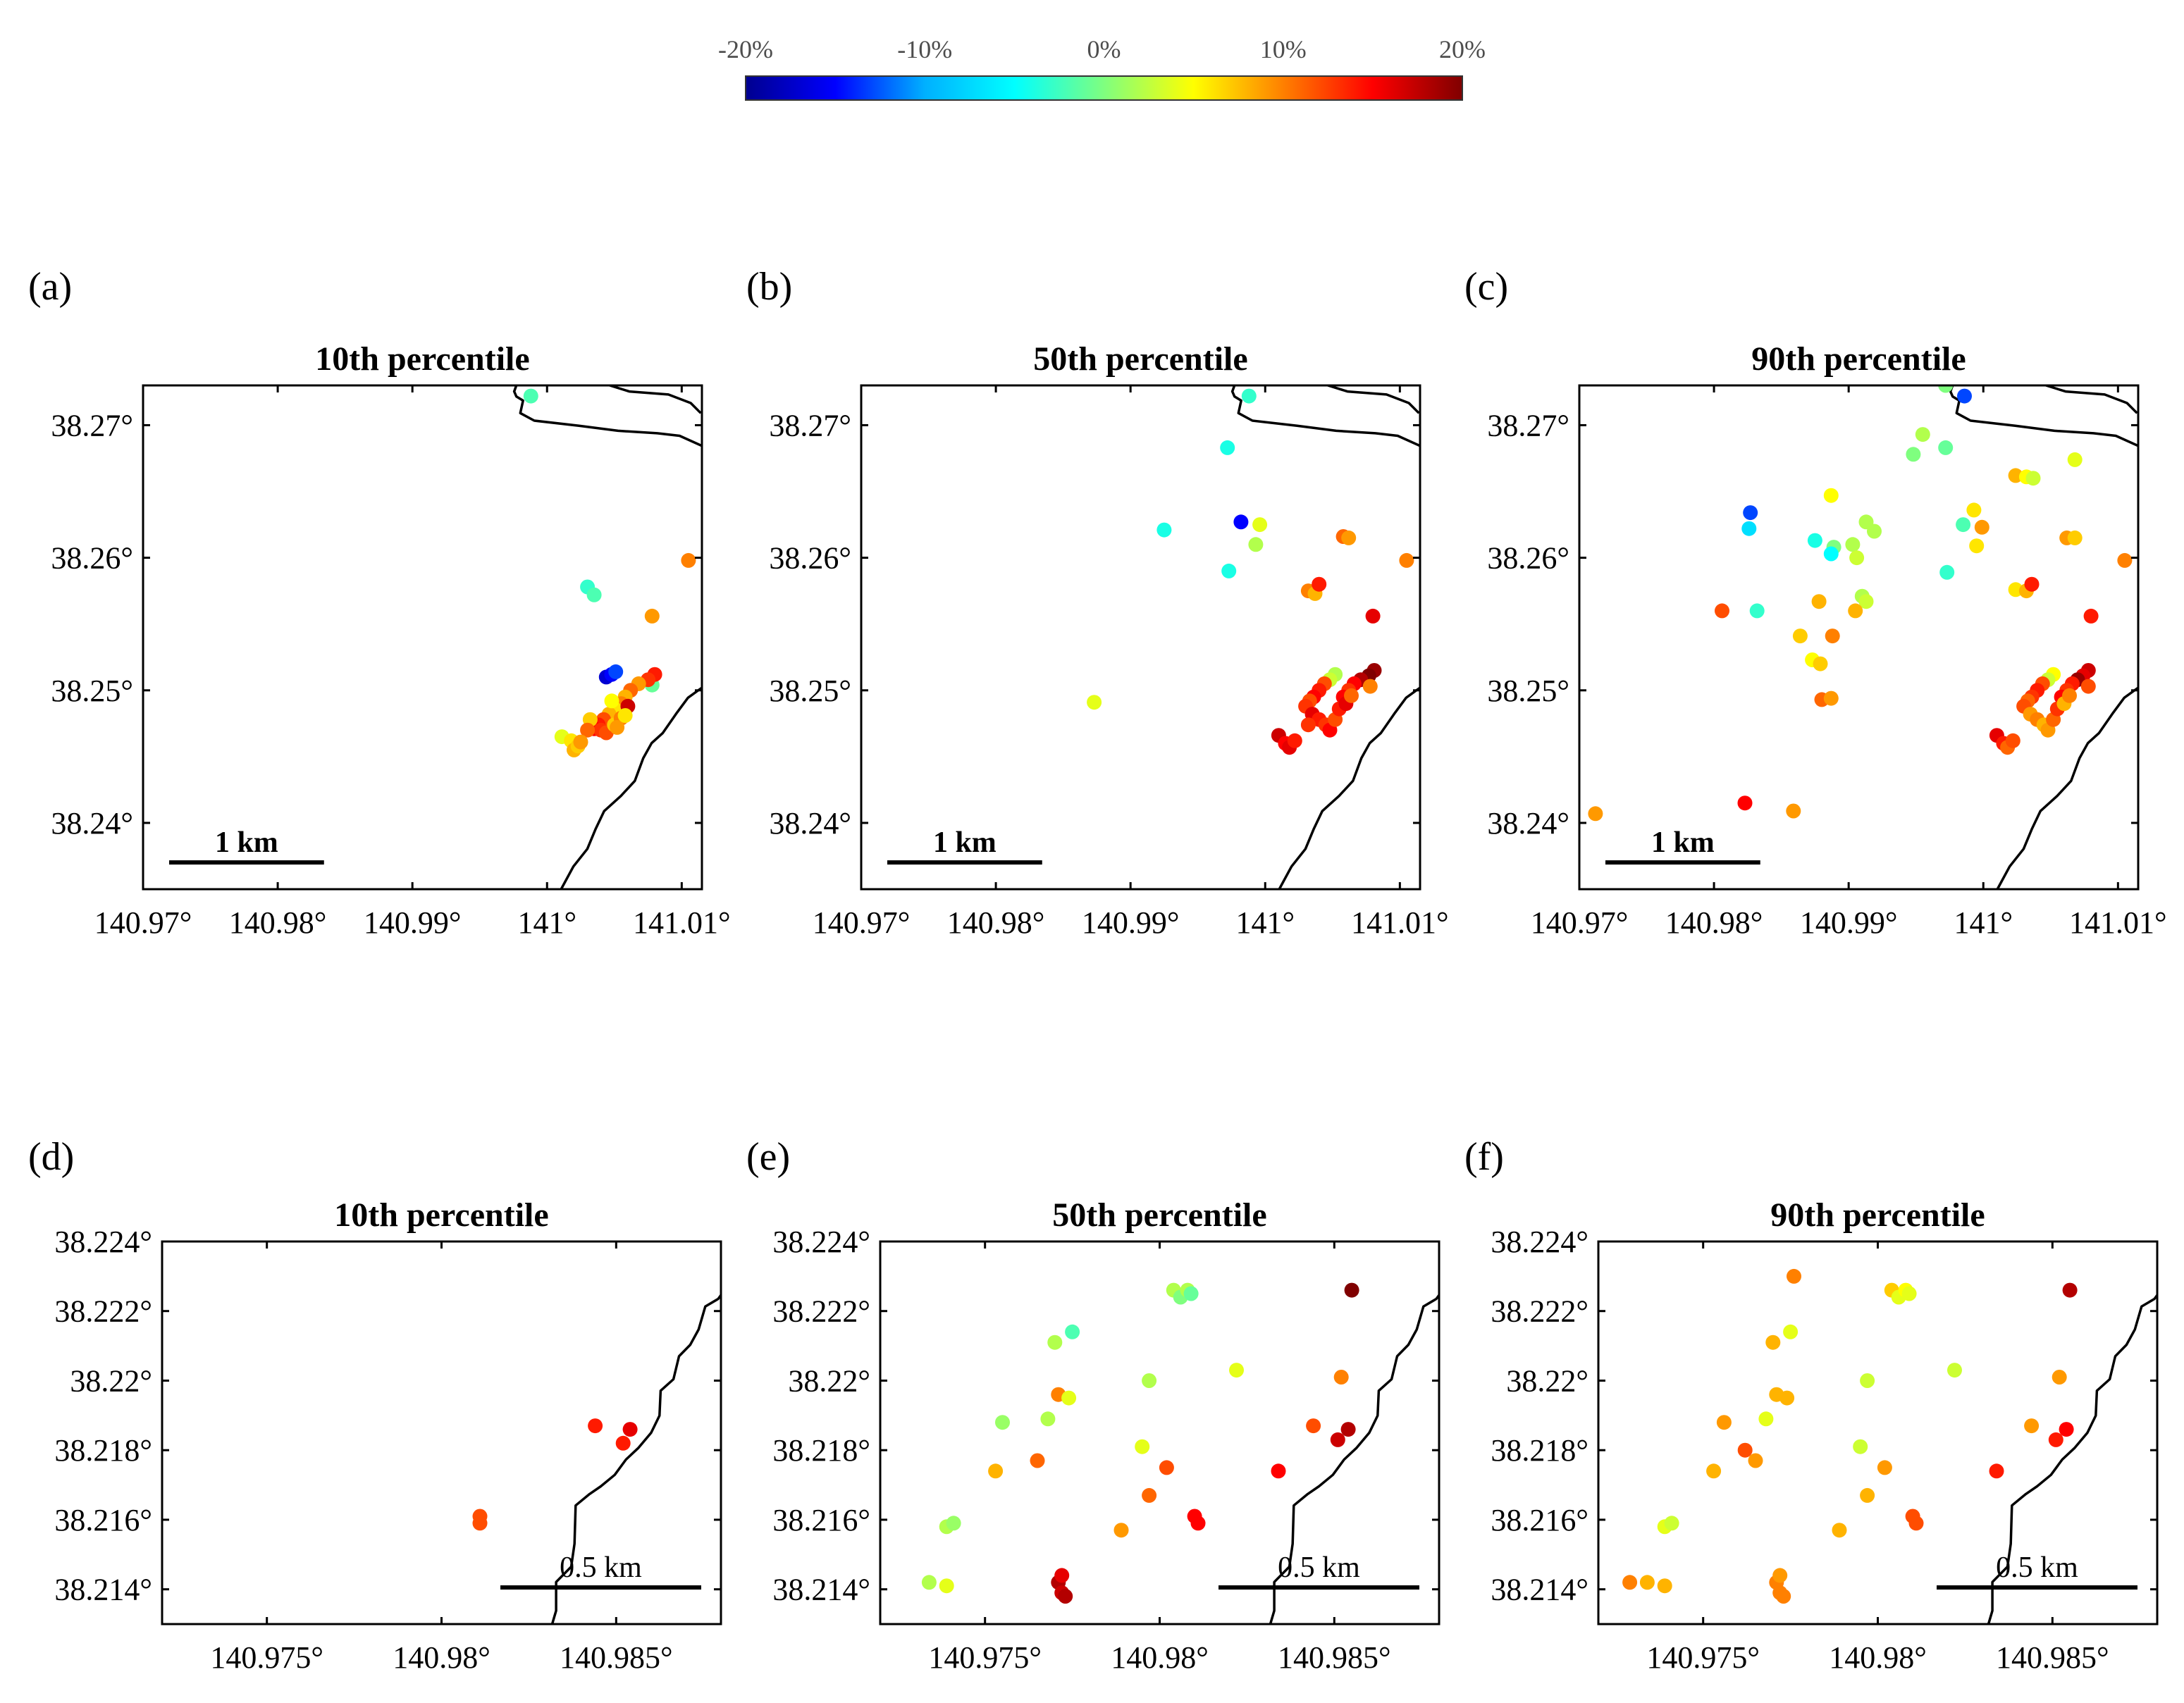 The width and height of the screenshot is (2184, 1703). What do you see at coordinates (768, 1157) in the screenshot?
I see `panel-letter: (e)` at bounding box center [768, 1157].